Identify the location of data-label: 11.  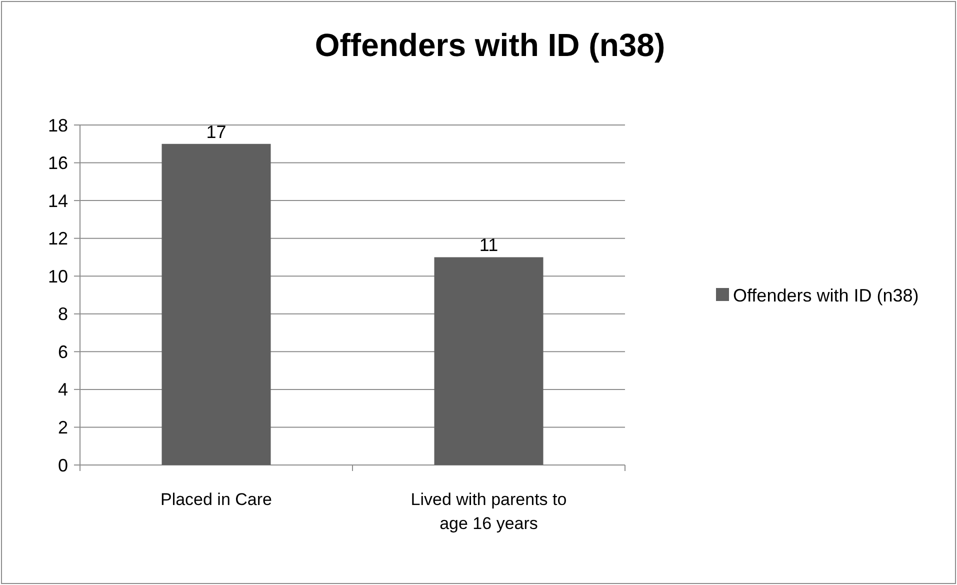
(488, 245).